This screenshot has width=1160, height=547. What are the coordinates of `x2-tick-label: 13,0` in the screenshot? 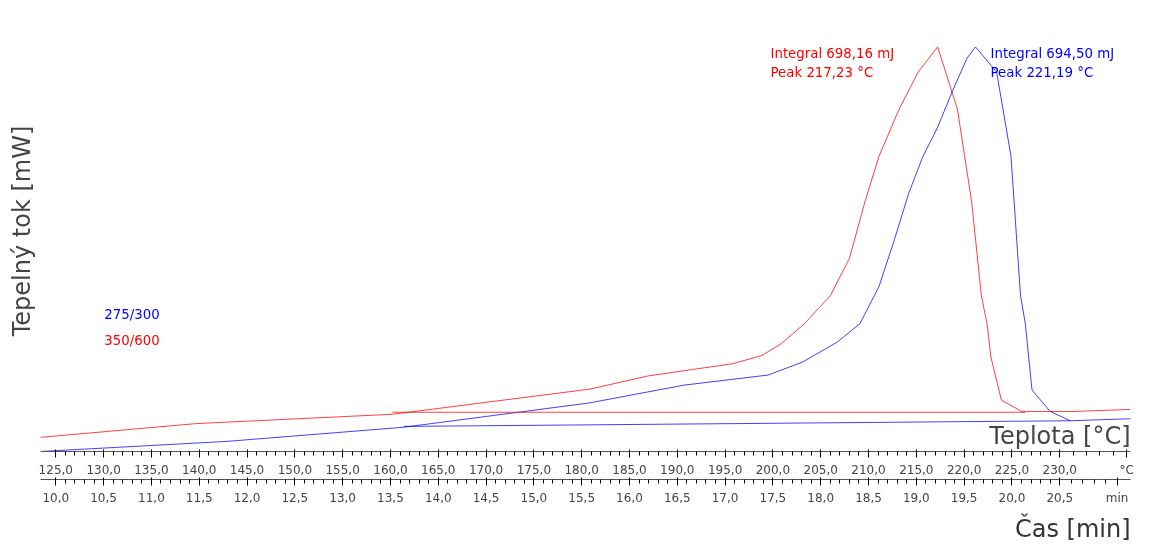 It's located at (342, 497).